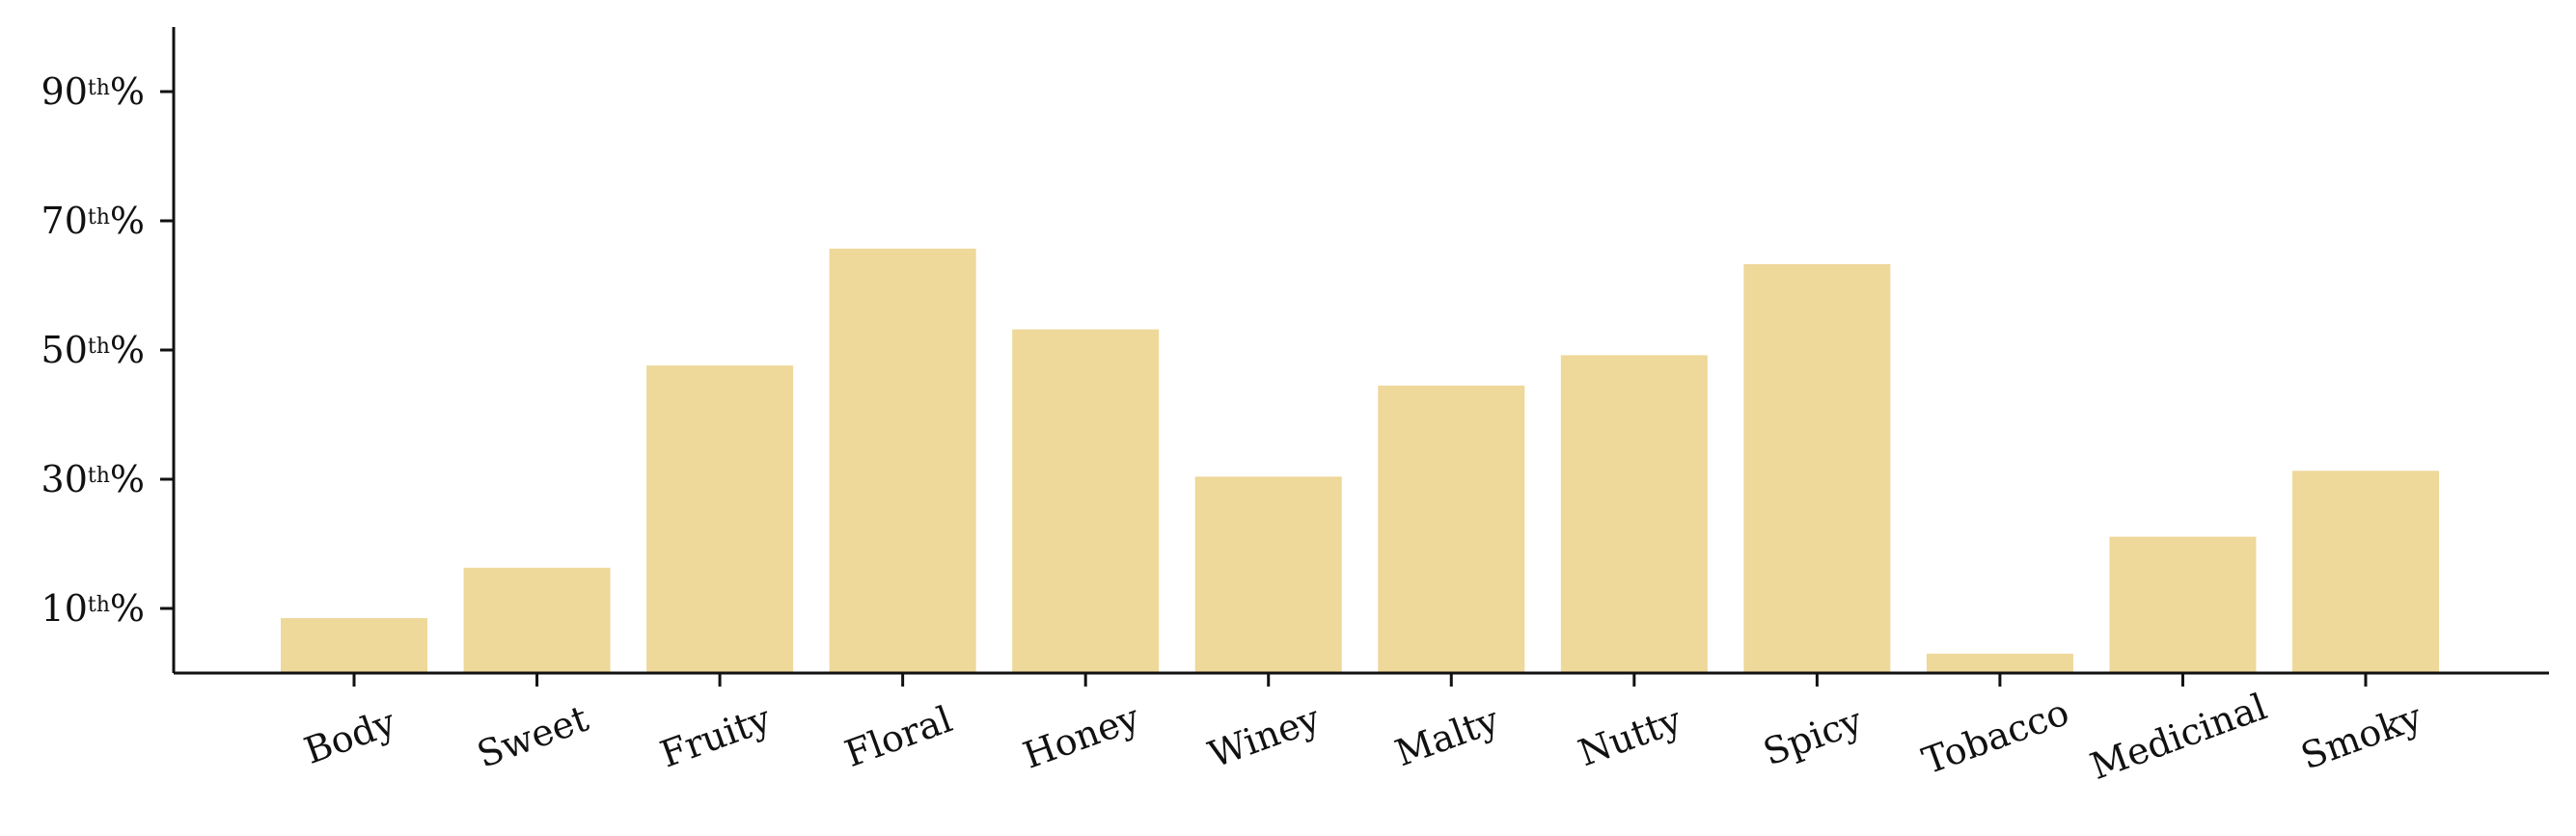  What do you see at coordinates (93, 608) in the screenshot?
I see `y-tick-label-10: 10th%` at bounding box center [93, 608].